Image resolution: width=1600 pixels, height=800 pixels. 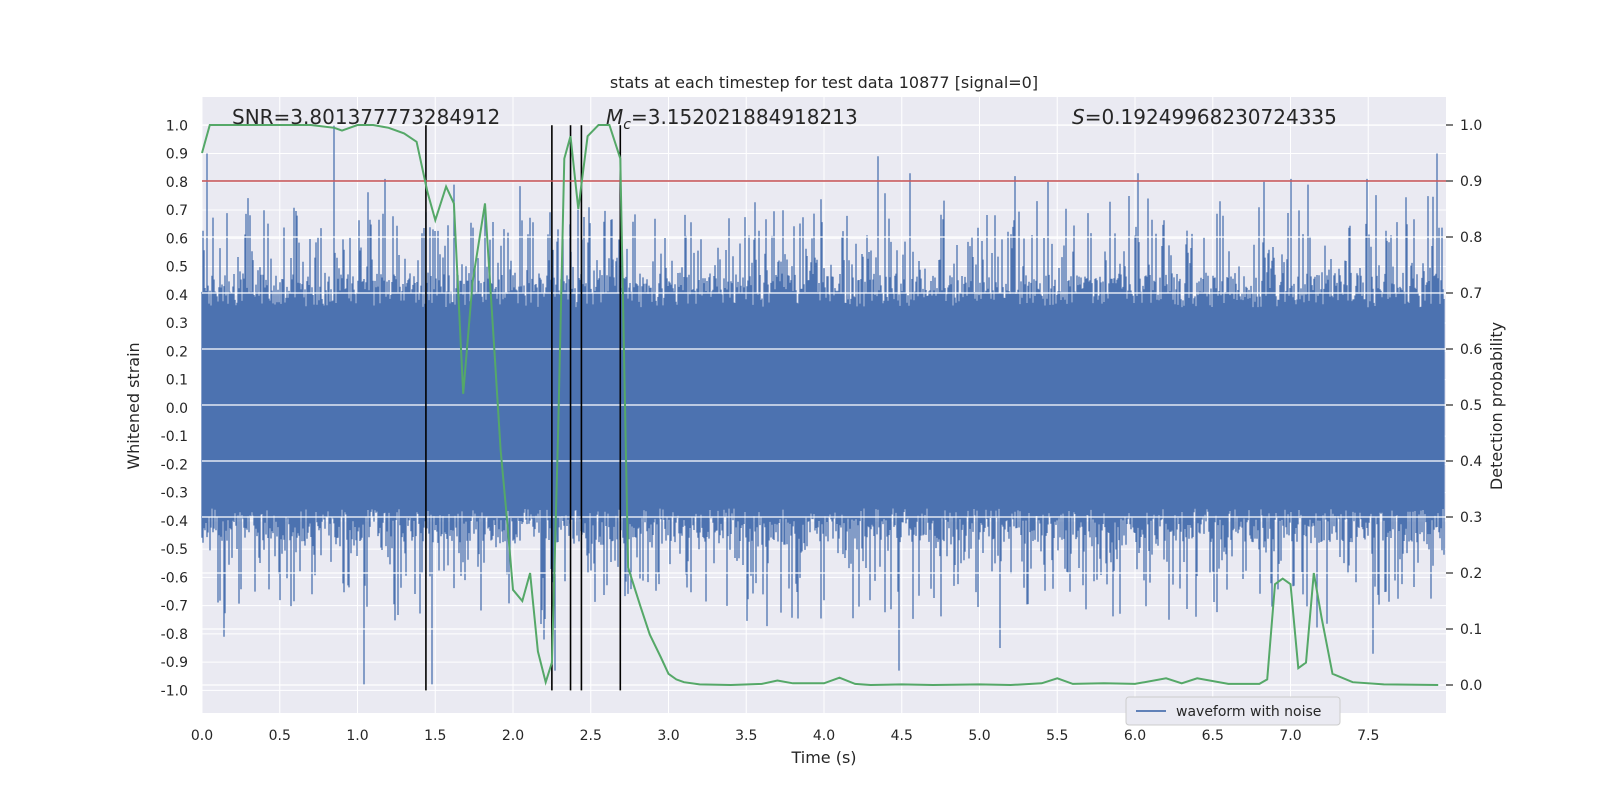 What do you see at coordinates (1057, 736) in the screenshot?
I see `x-tick-label-11: 5.5` at bounding box center [1057, 736].